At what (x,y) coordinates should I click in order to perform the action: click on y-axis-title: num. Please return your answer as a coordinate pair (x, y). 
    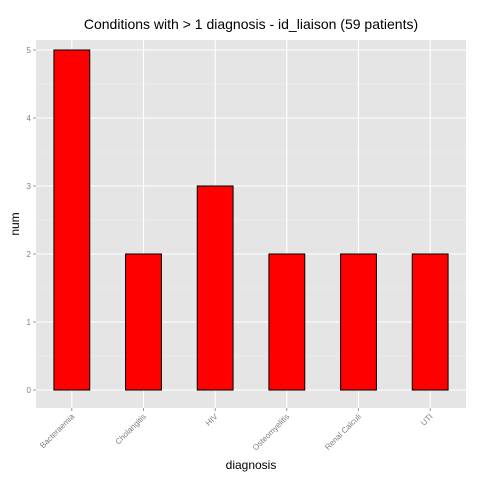
    Looking at the image, I should click on (15, 223).